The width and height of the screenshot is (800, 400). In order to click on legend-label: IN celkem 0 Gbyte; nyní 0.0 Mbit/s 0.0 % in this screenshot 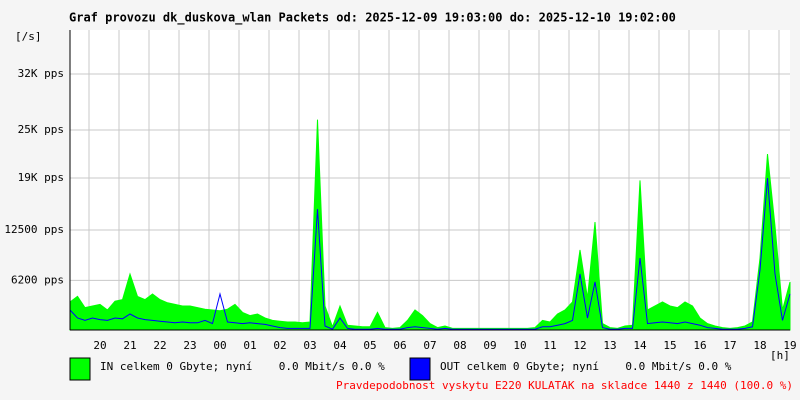, I will do `click(242, 366)`.